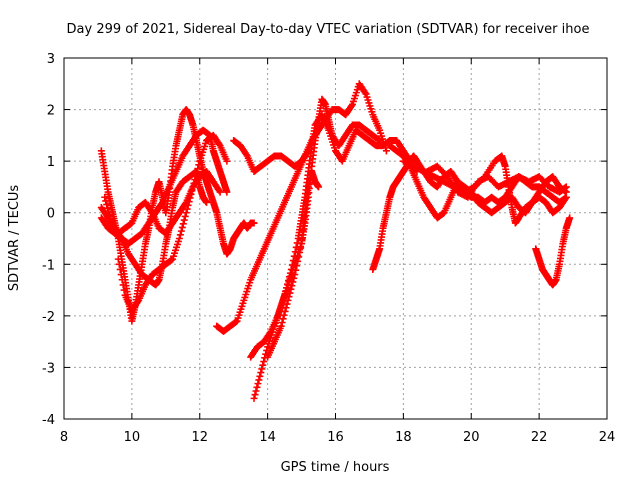 This screenshot has width=640, height=480. I want to click on x-tick-label: 10, so click(132, 437).